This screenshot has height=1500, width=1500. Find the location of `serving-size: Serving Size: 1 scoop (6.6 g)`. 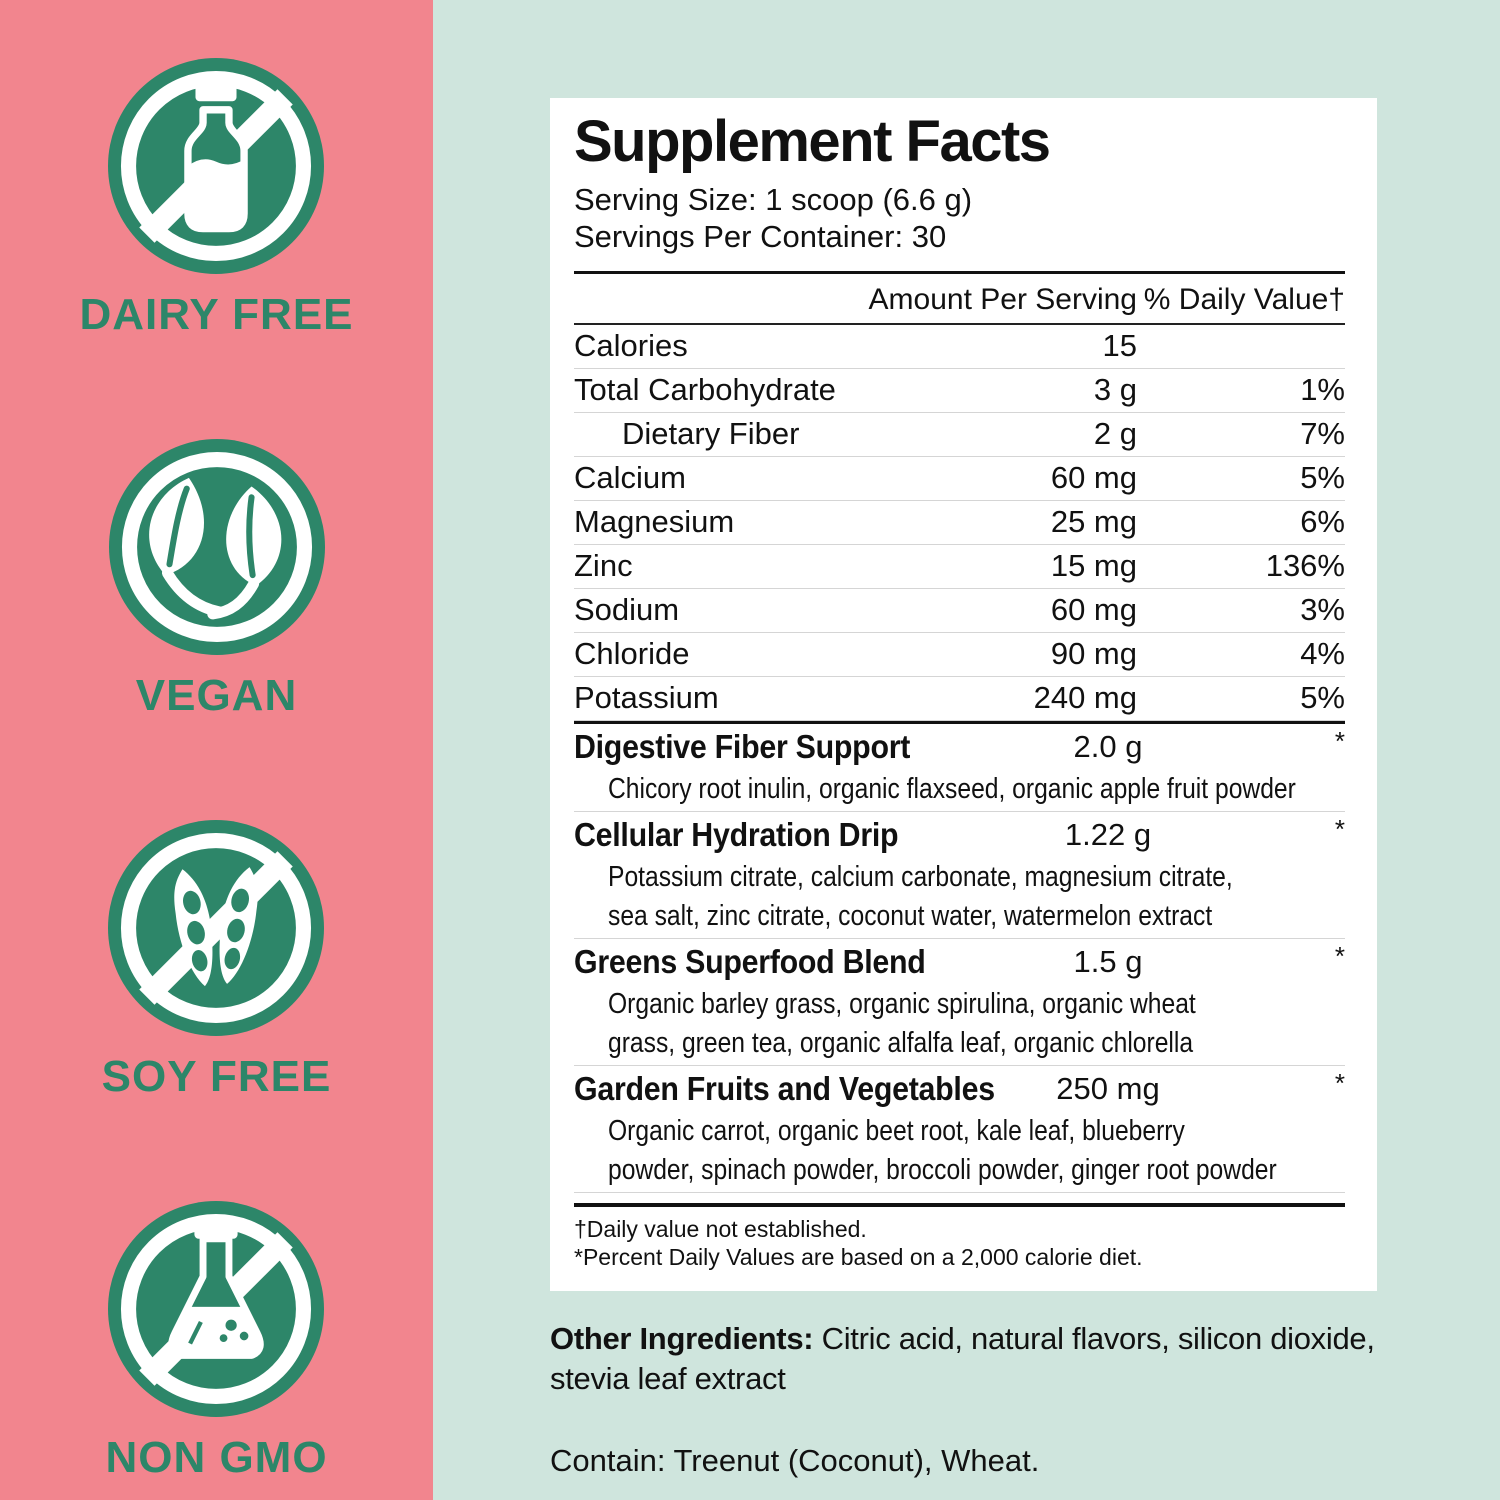

serving-size: Serving Size: 1 scoop (6.6 g) is located at coordinates (773, 199).